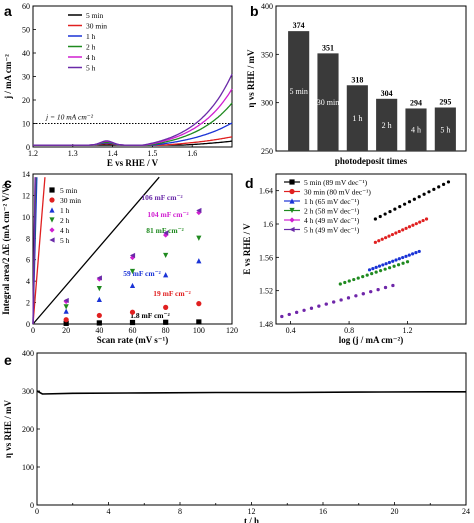  What do you see at coordinates (133, 124) in the screenshot?
I see `series-line` at bounding box center [133, 124].